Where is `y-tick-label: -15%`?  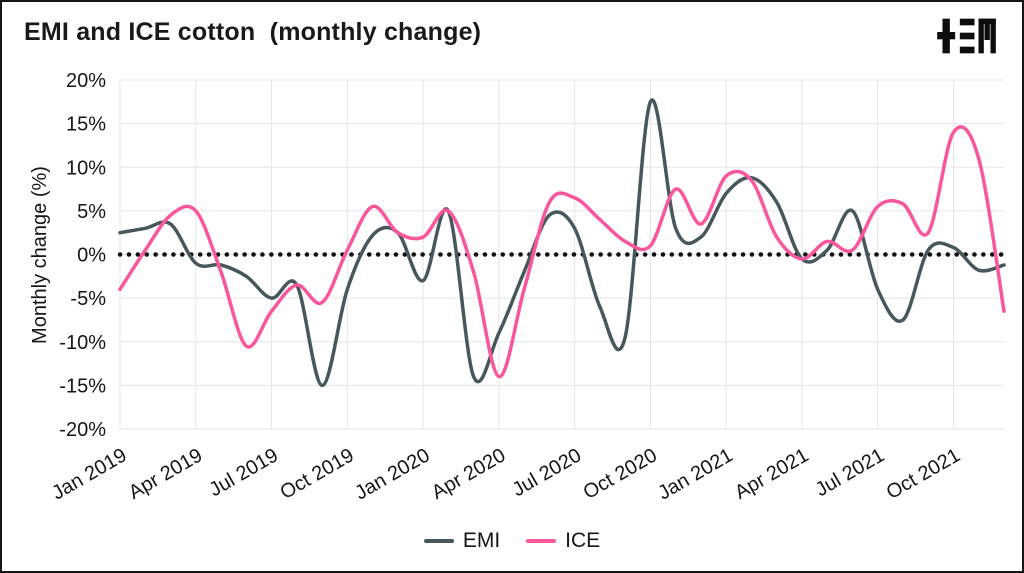
y-tick-label: -15% is located at coordinates (82, 386).